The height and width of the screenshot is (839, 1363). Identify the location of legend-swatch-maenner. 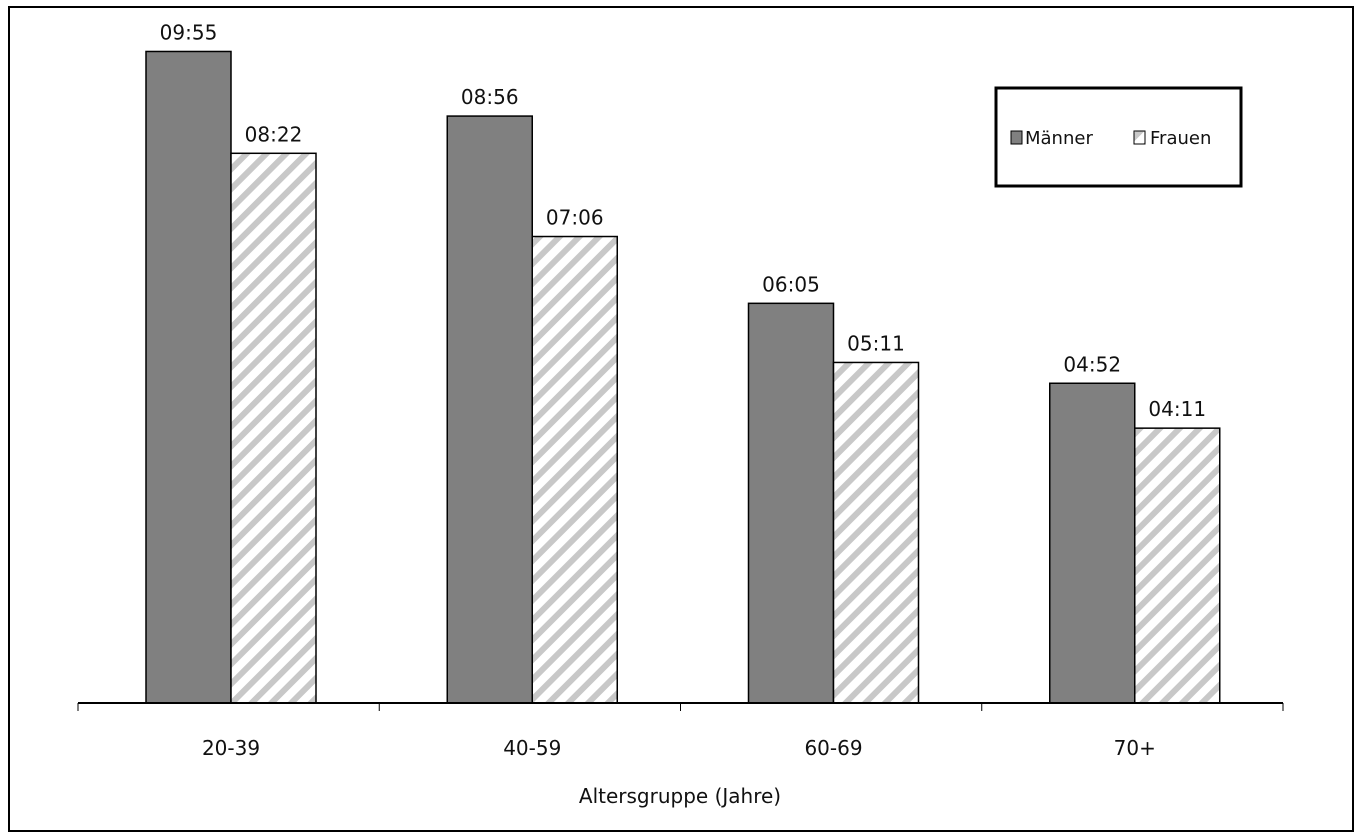
(1016, 137).